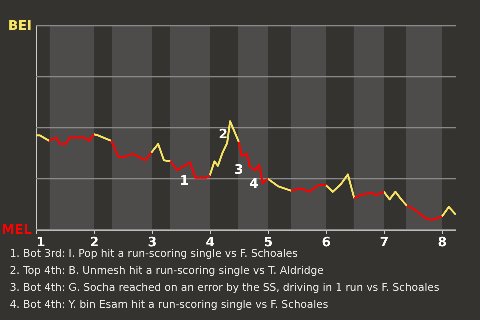  I want to click on x-tick-label: 7, so click(385, 243).